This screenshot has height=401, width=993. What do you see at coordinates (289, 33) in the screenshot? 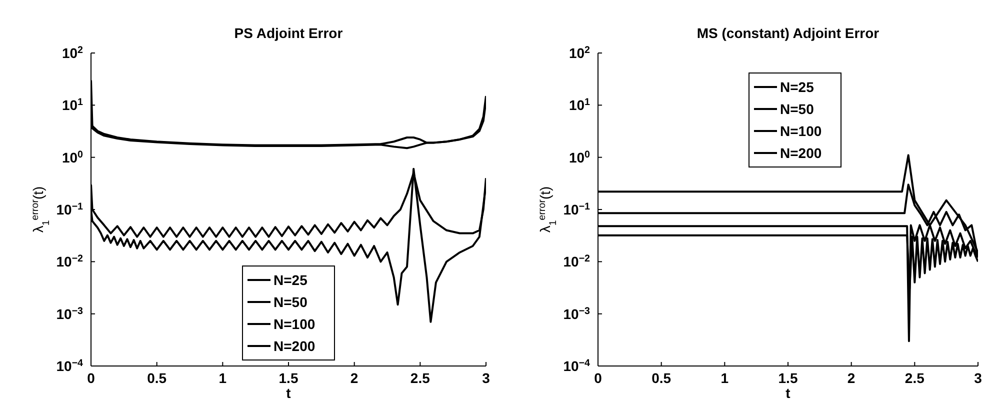
I see `chart-title: PS Adjoint Error` at bounding box center [289, 33].